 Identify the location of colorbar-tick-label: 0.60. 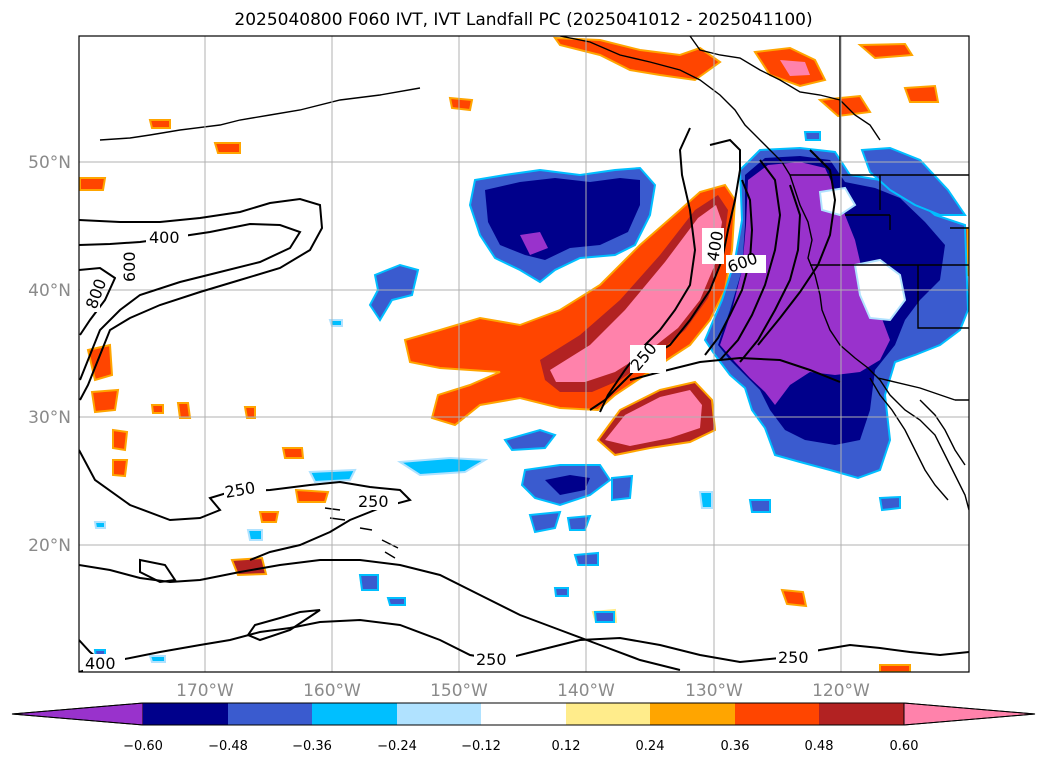
(904, 746).